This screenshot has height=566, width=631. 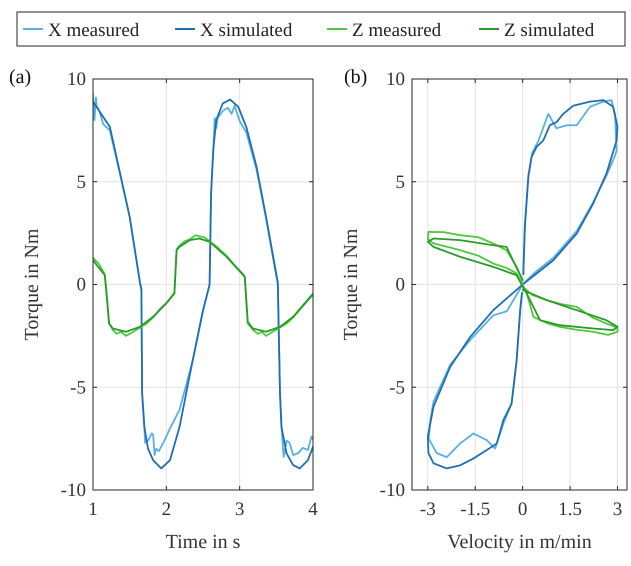 I want to click on legend-label: X simulated, so click(x=246, y=30).